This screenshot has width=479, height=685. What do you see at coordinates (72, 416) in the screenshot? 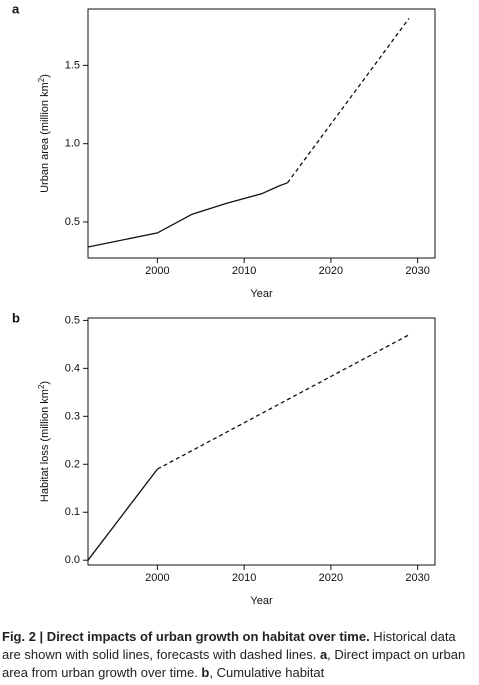
I see `panel-b-y-tick-label: 0.3` at bounding box center [72, 416].